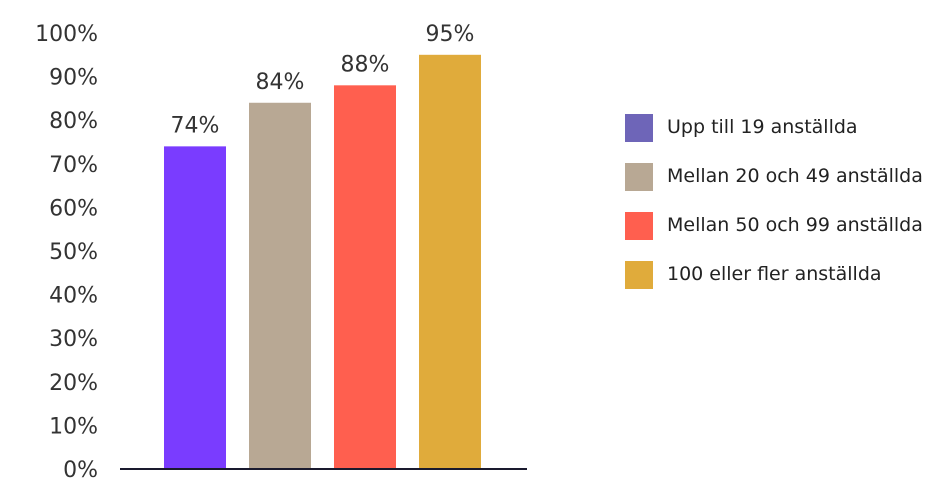 Image resolution: width=931 pixels, height=487 pixels. What do you see at coordinates (73, 339) in the screenshot?
I see `y-tick-label: 30%` at bounding box center [73, 339].